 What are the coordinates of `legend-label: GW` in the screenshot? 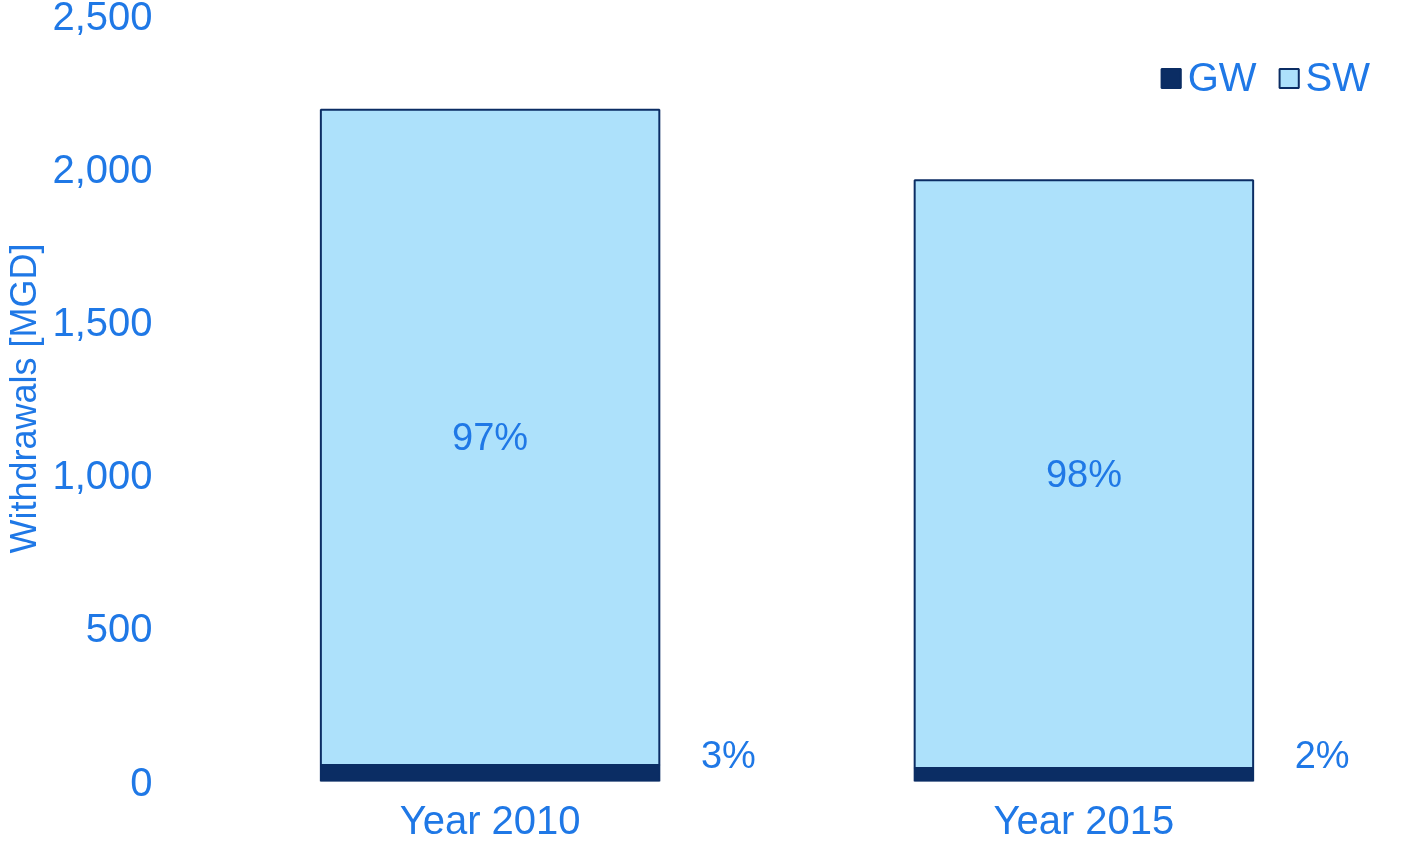 It's located at (1222, 77).